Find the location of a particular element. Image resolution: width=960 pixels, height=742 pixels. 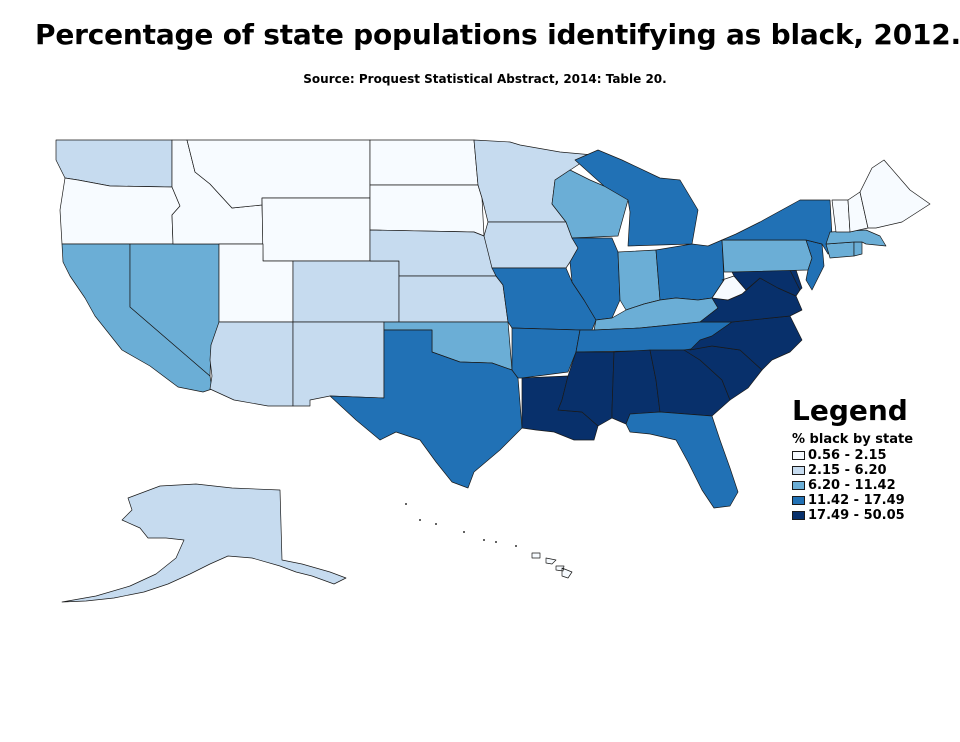

legend-row: 6.20 - 11.42 is located at coordinates (852, 485).